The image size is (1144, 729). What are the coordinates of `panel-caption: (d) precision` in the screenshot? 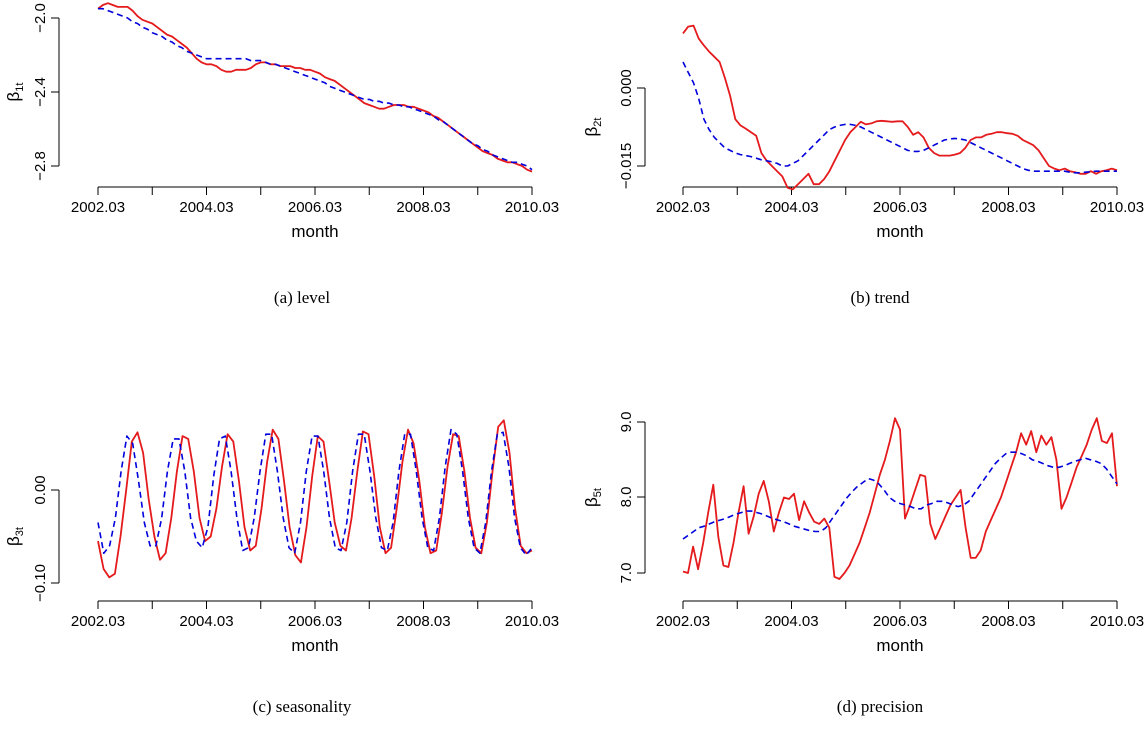 It's located at (880, 706).